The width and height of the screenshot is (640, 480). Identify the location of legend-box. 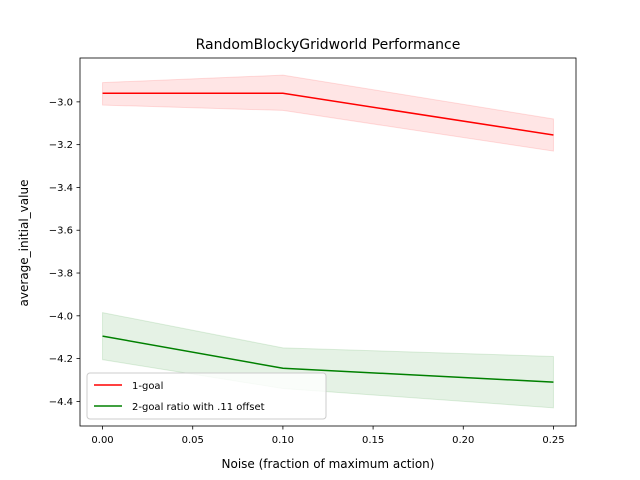
(206, 396).